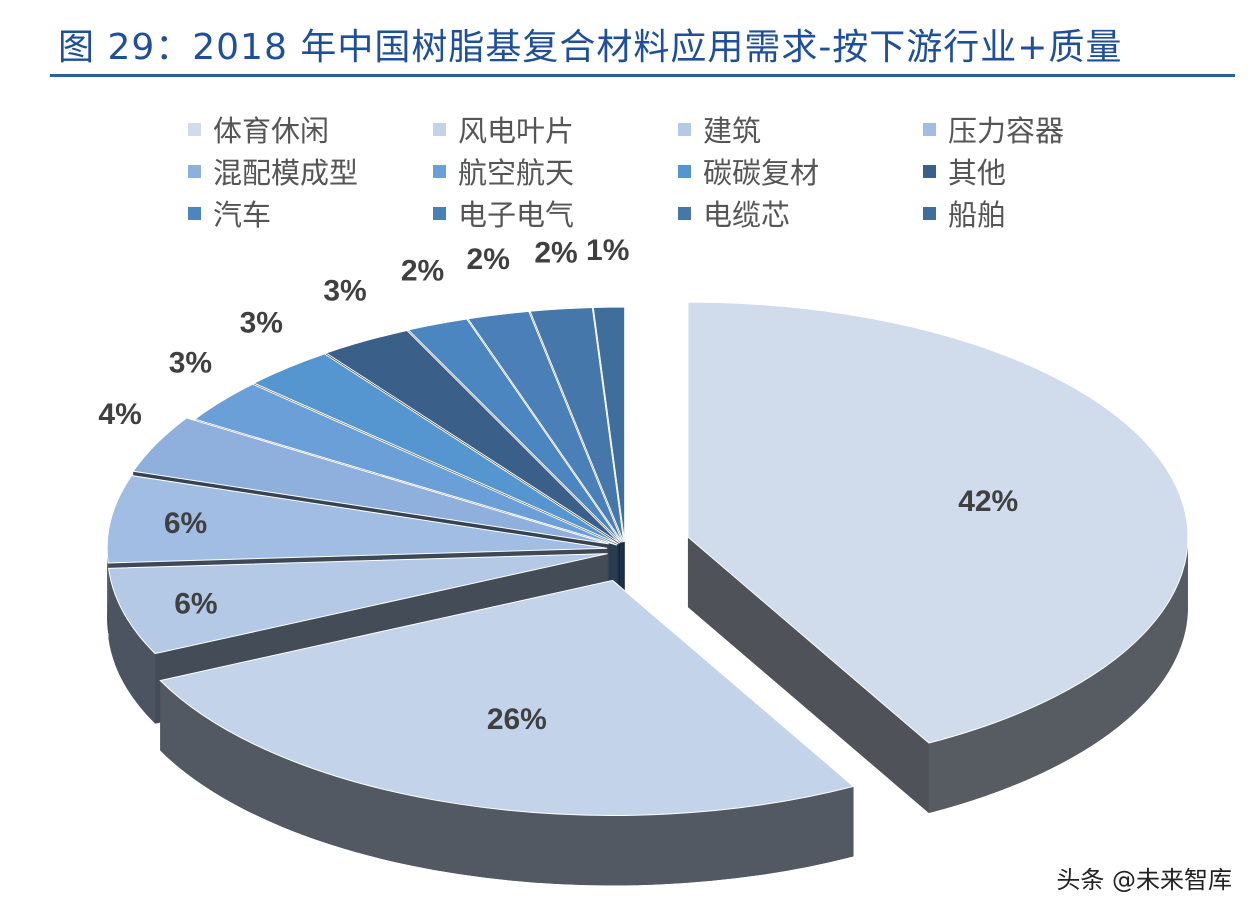 This screenshot has height=916, width=1258. I want to click on legend-label: 建筑, so click(732, 131).